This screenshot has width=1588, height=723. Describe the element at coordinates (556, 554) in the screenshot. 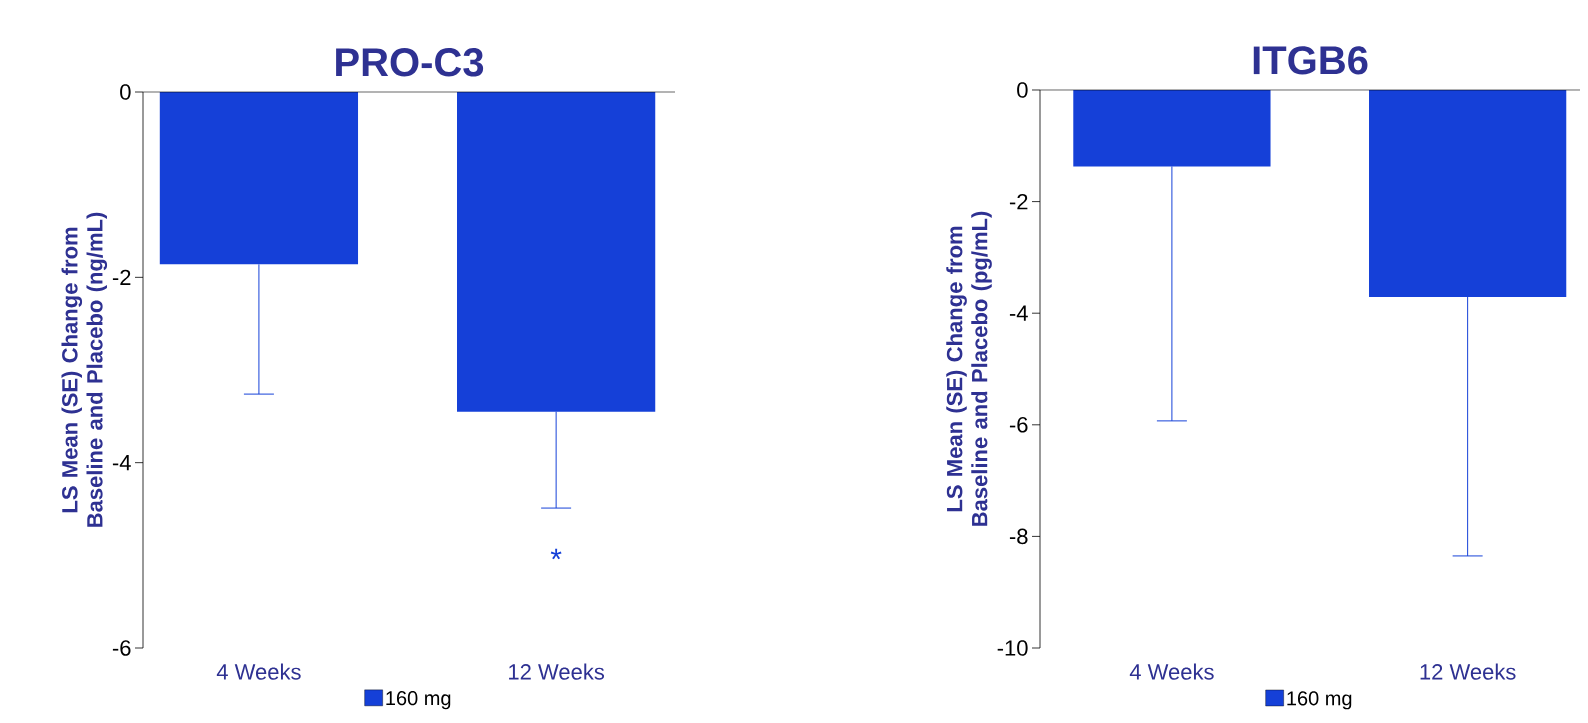

I see `annotation: *` at that location.